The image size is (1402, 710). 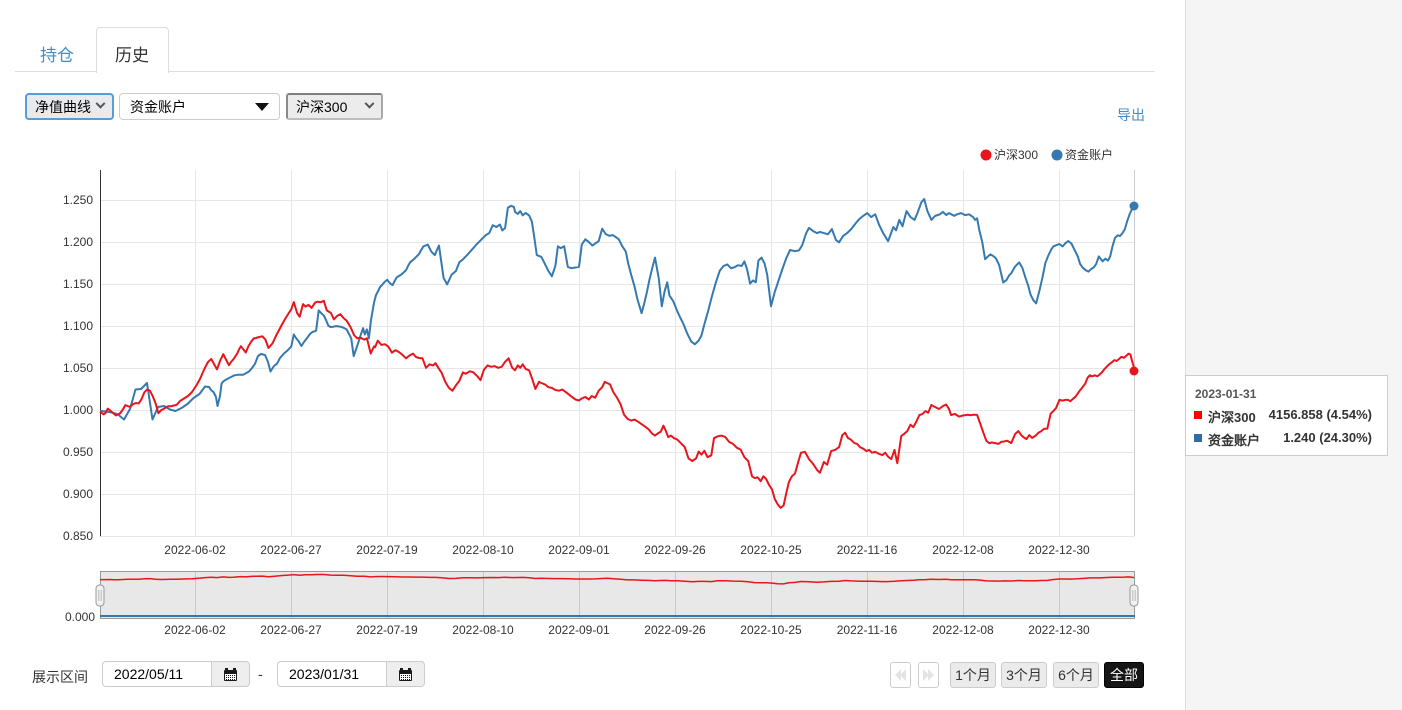 What do you see at coordinates (78, 536) in the screenshot?
I see `svg-text: 0.850` at bounding box center [78, 536].